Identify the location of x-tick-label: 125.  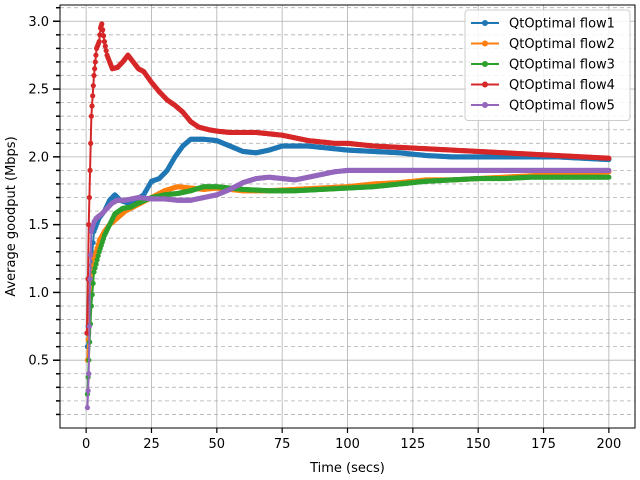
(412, 444).